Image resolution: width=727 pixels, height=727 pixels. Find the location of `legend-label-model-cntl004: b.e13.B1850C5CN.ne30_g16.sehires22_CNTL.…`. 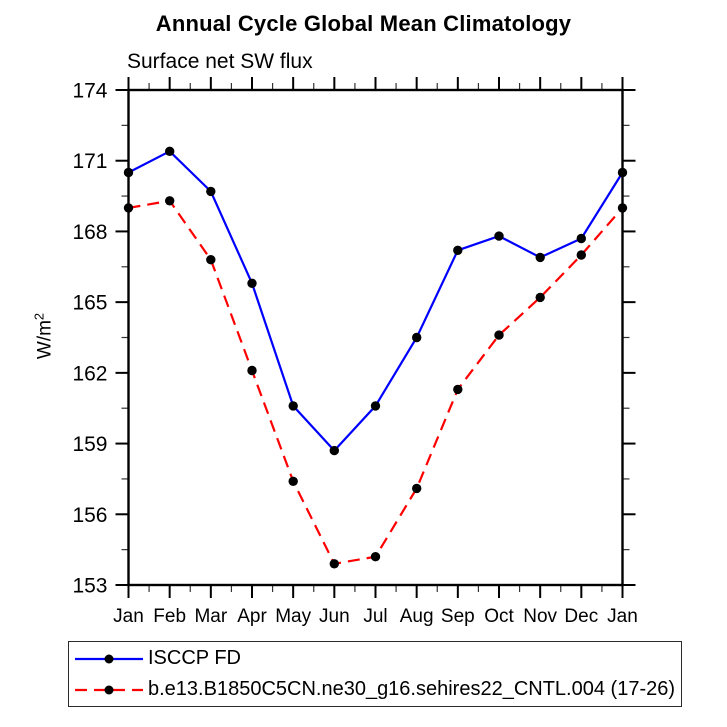

legend-label-model-cntl004: b.e13.B1850C5CN.ne30_g16.sehires22_CNTL.… is located at coordinates (412, 689).